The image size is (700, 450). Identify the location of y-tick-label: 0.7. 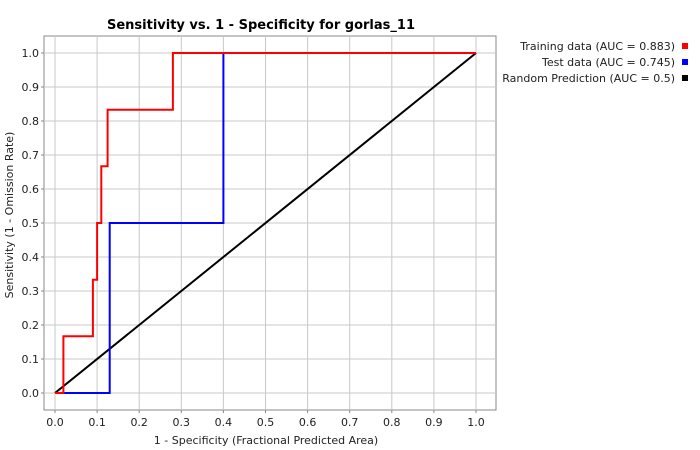
(31, 155).